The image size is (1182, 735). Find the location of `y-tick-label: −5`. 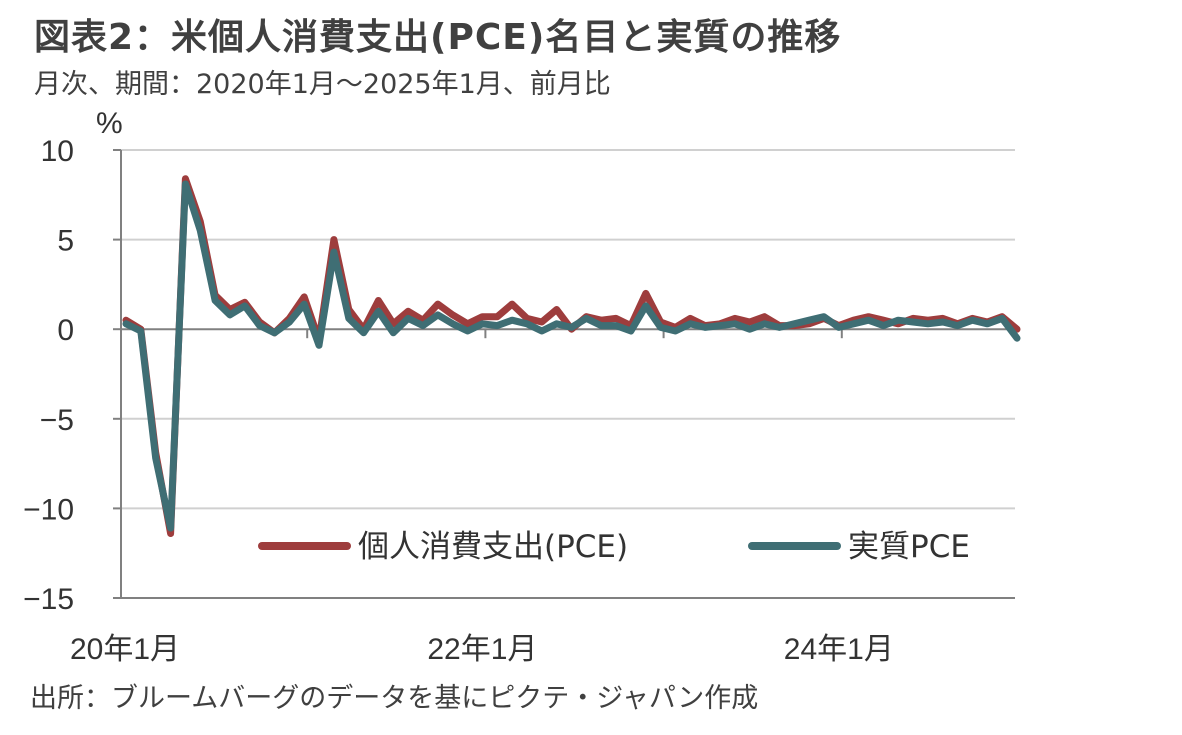

y-tick-label: −5 is located at coordinates (57, 420).